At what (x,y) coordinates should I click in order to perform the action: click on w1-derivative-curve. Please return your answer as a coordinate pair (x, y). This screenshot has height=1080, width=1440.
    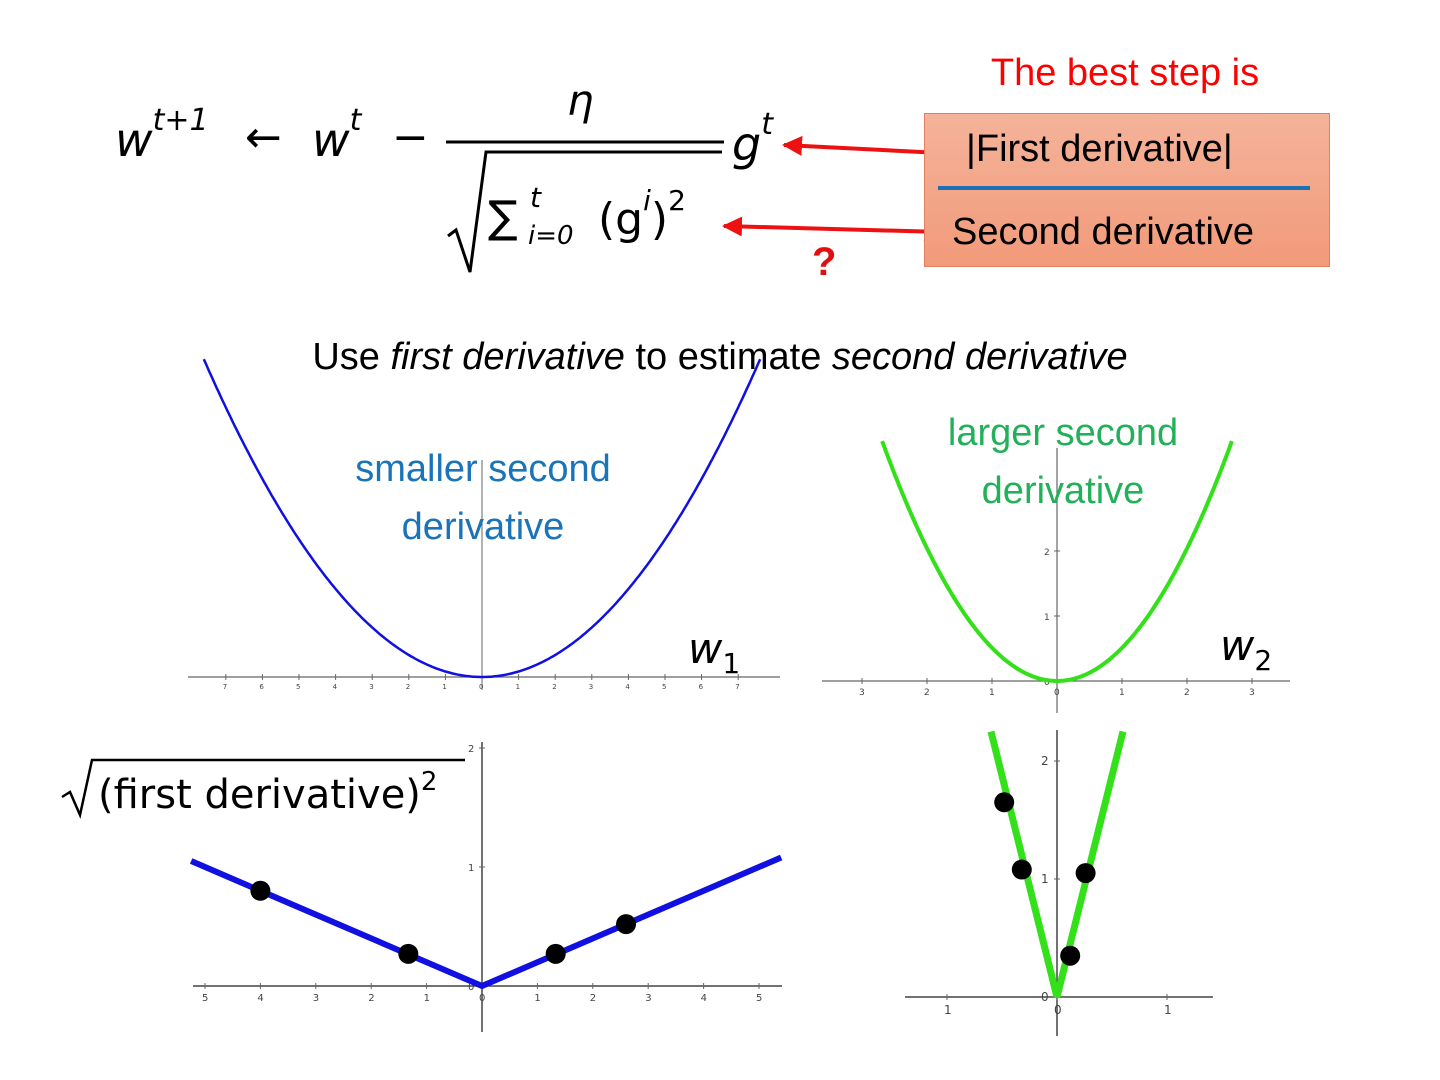
    Looking at the image, I should click on (486, 922).